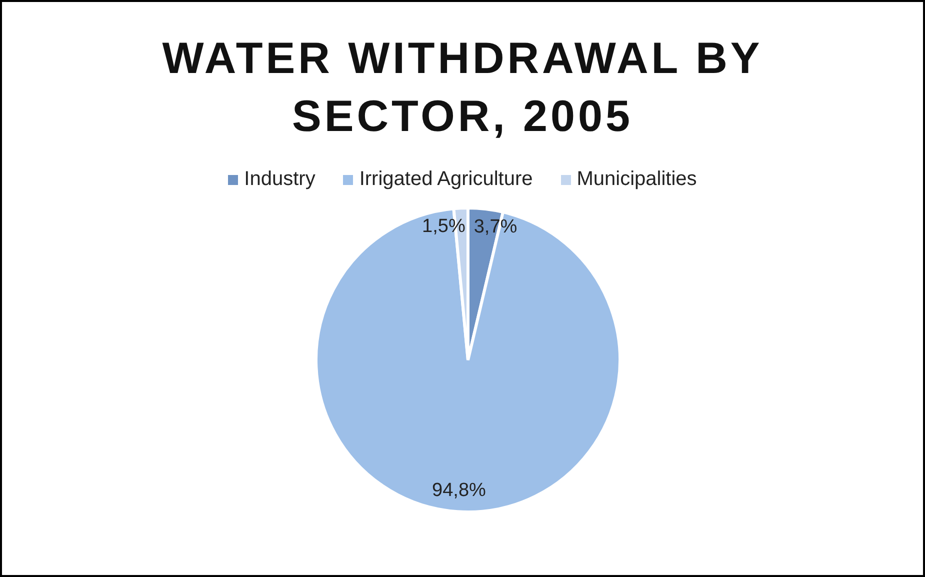 Image resolution: width=925 pixels, height=577 pixels. I want to click on legend-label: Municipalities, so click(636, 179).